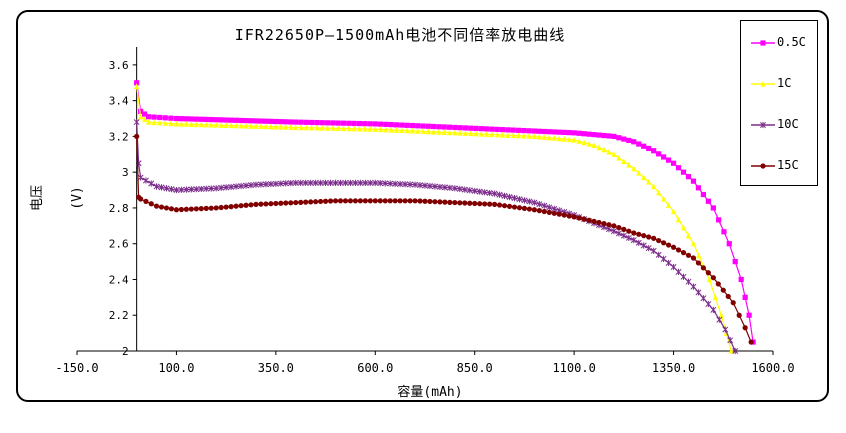 This screenshot has width=846, height=433. What do you see at coordinates (780, 43) in the screenshot?
I see `legend-item: 0.5C` at bounding box center [780, 43].